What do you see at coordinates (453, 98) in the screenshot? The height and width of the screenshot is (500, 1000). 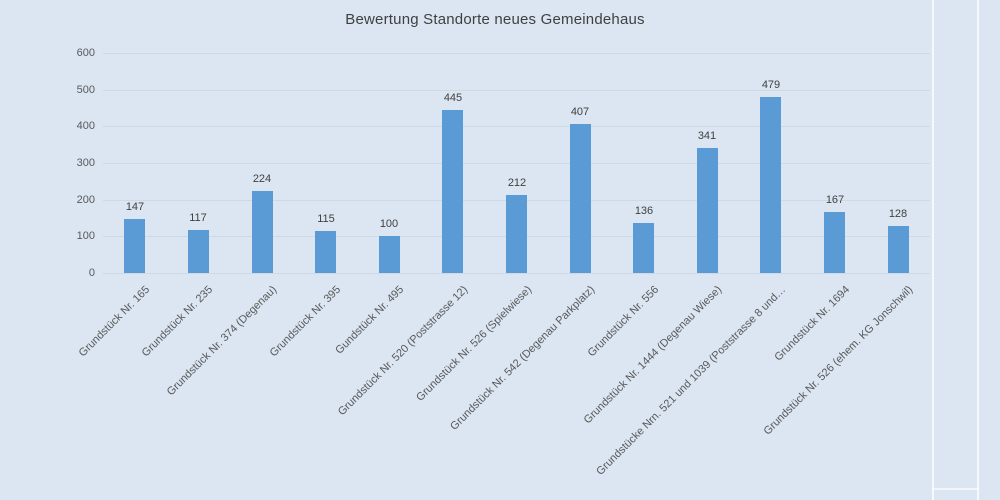 I see `bar-value-label: 445` at bounding box center [453, 98].